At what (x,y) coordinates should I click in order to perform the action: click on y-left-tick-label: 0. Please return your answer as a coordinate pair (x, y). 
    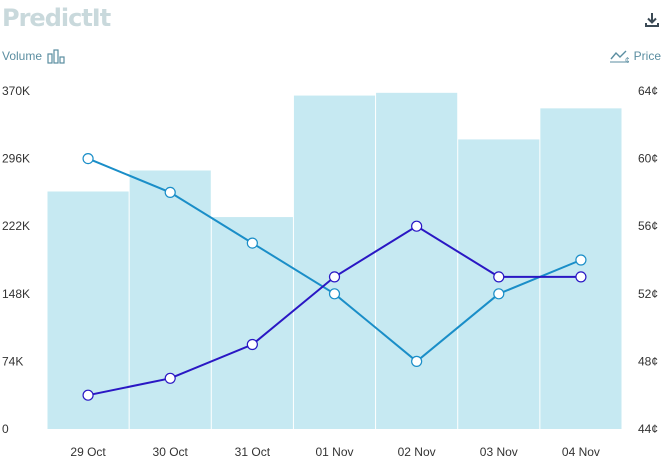
    Looking at the image, I should click on (5, 429).